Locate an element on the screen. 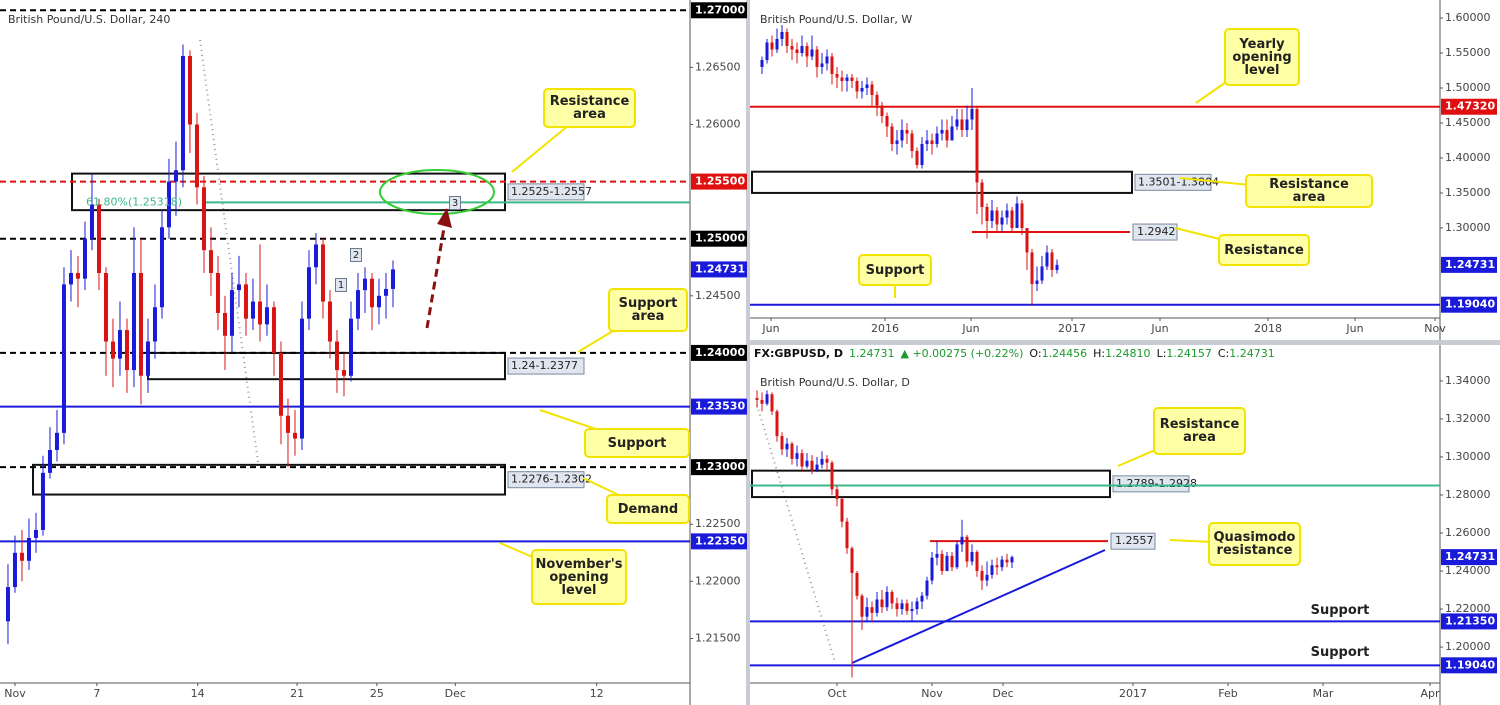 The width and height of the screenshot is (1500, 705). wave-tag: 2 is located at coordinates (356, 255).